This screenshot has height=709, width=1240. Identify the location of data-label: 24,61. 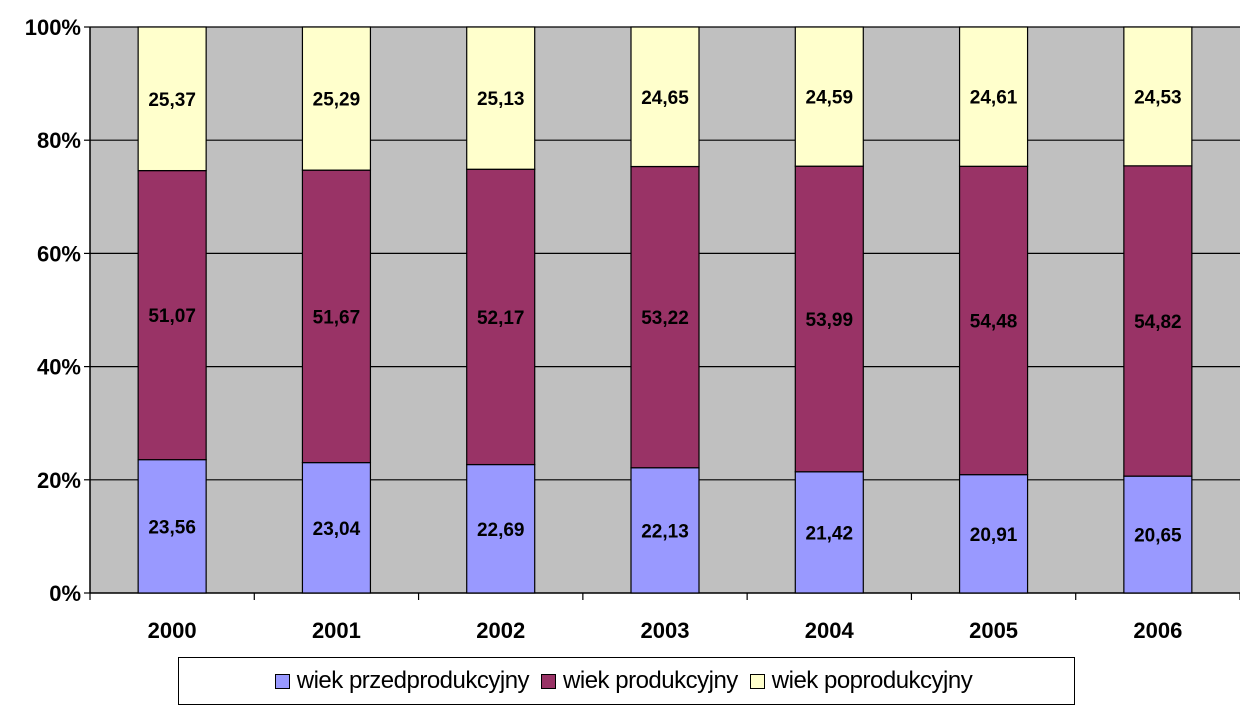
(994, 98).